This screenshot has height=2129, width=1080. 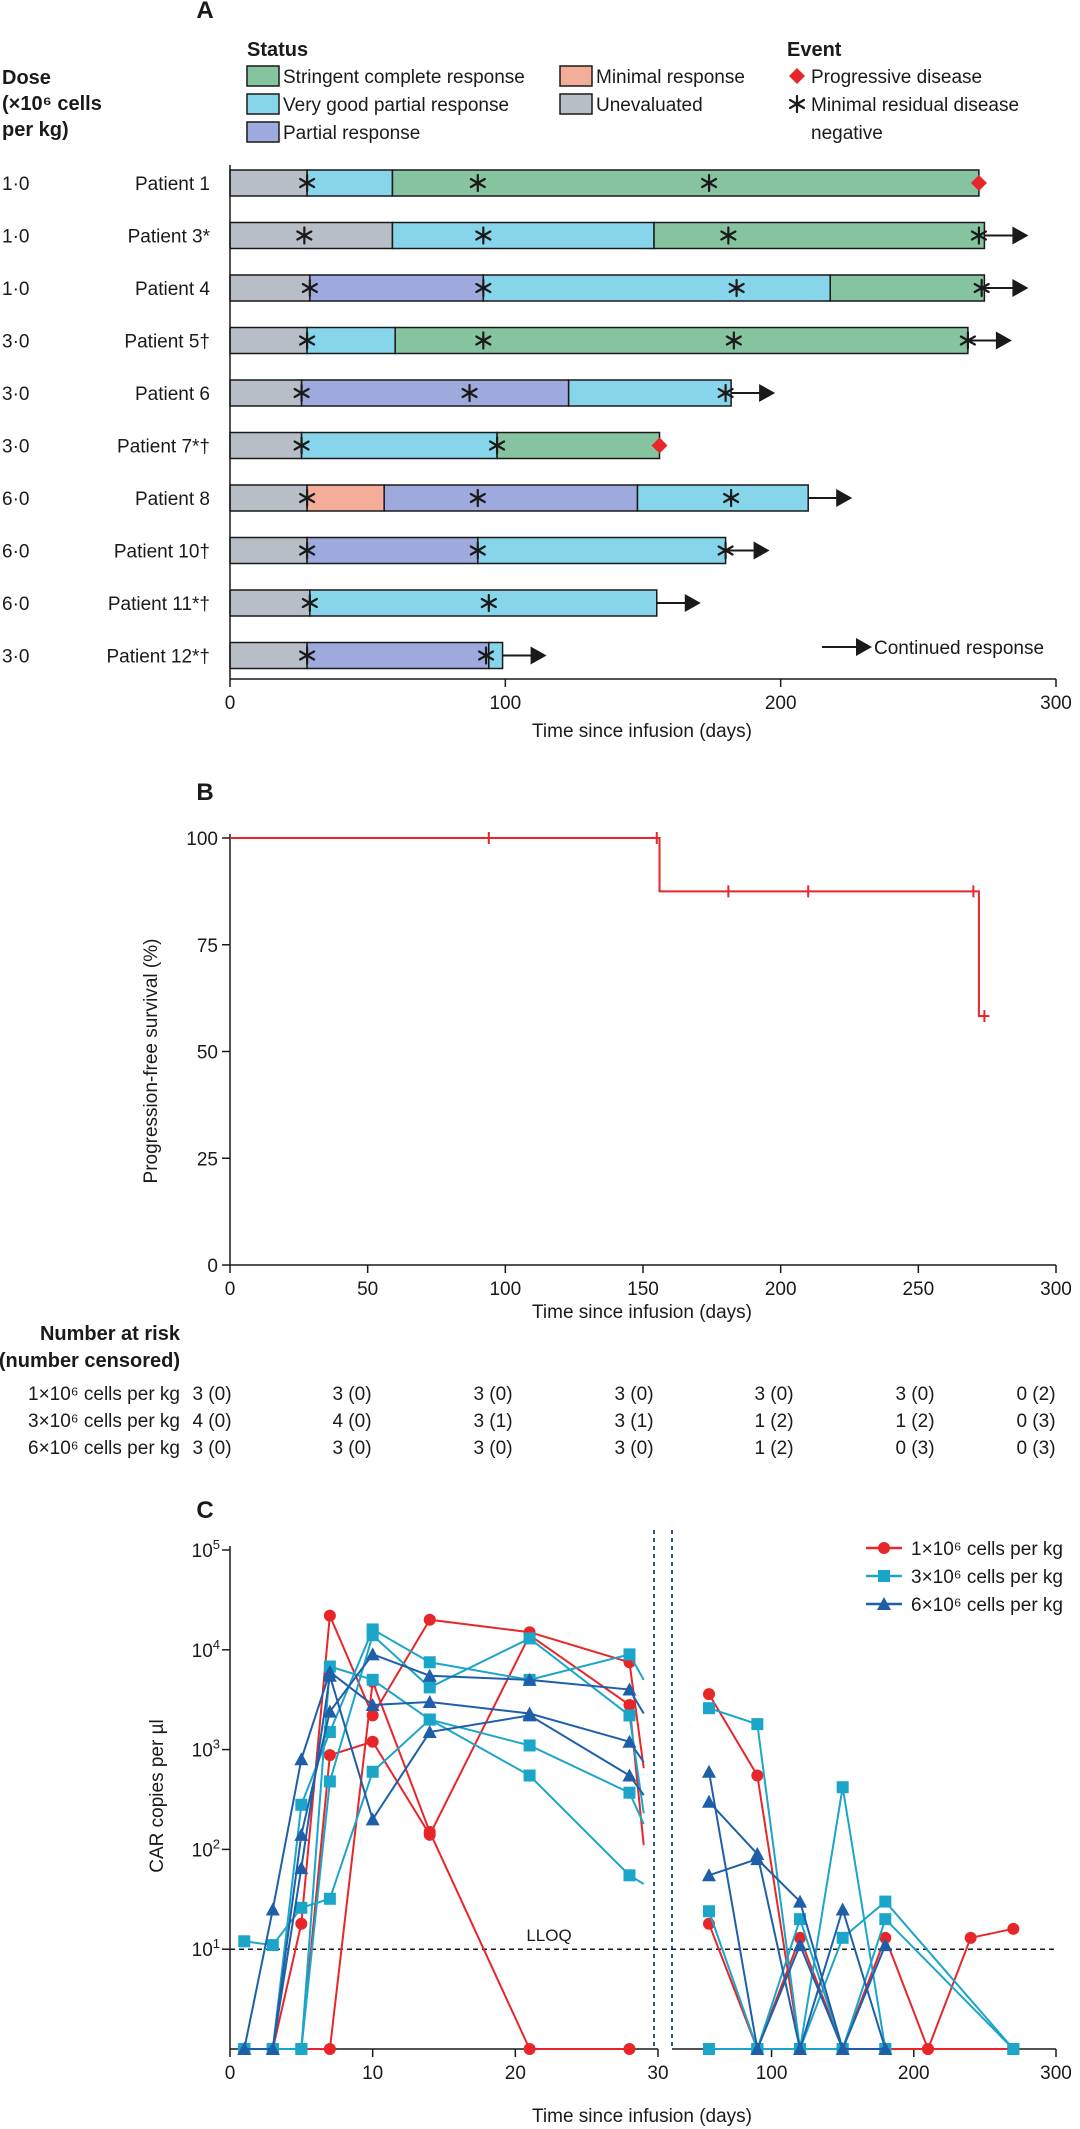 I want to click on patient-label: Patient 1, so click(x=172, y=184).